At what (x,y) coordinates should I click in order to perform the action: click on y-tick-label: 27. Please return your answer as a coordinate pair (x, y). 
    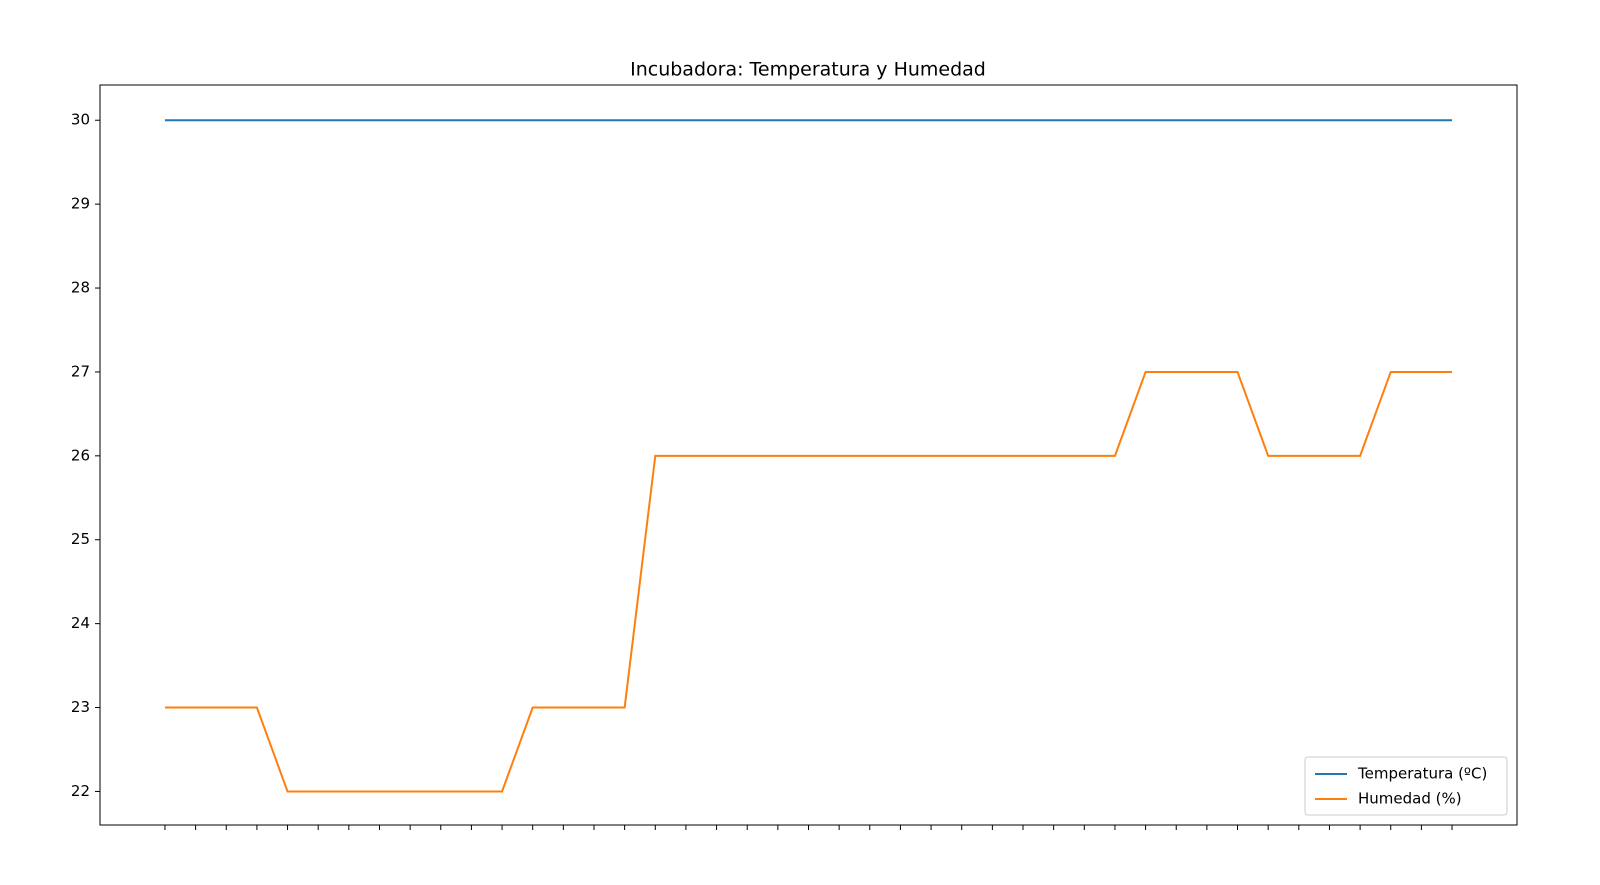
    Looking at the image, I should click on (80, 371).